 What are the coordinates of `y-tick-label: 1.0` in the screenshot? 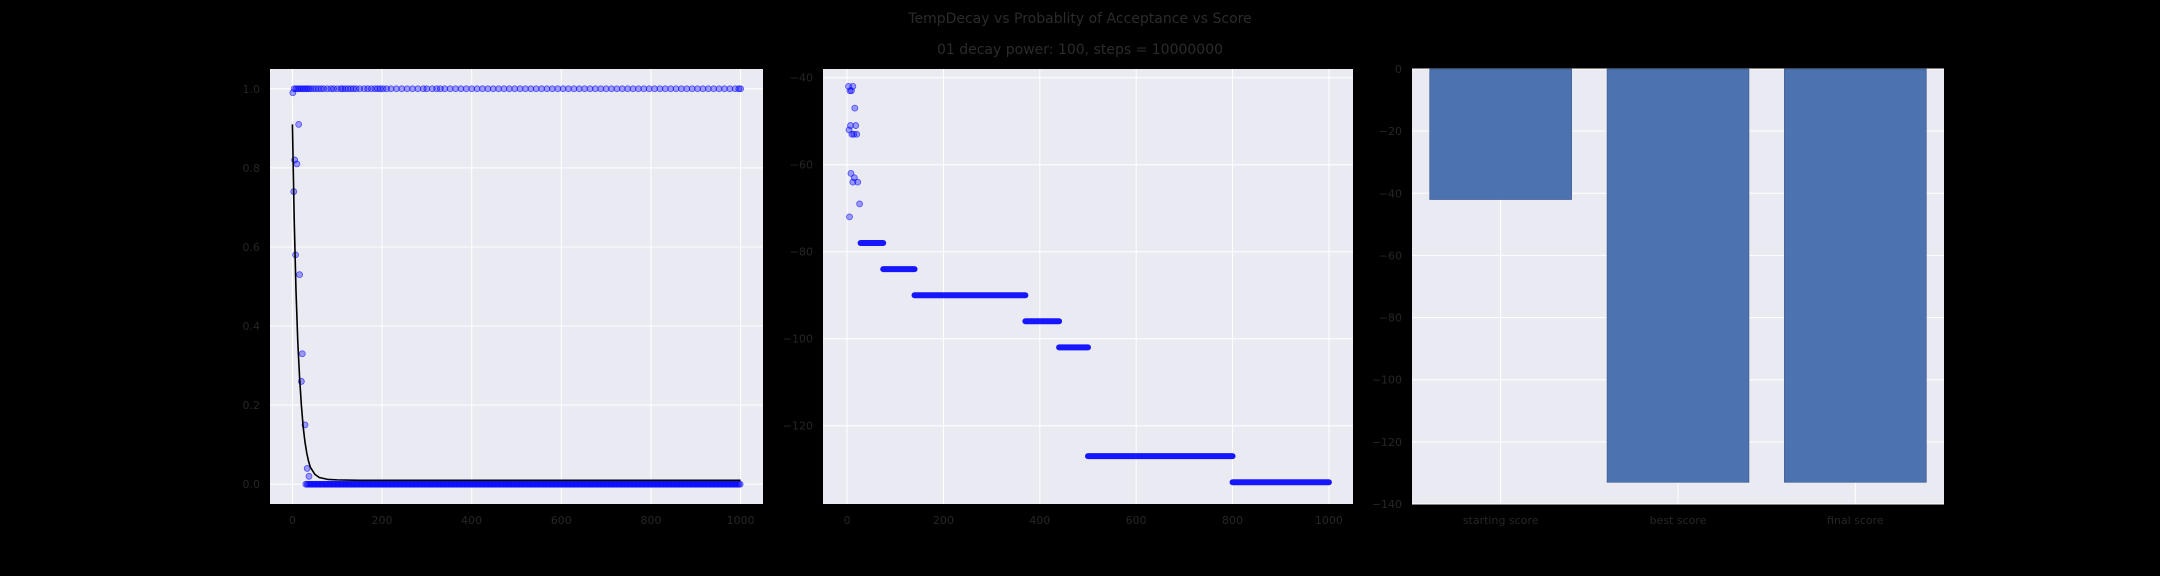 It's located at (252, 89).